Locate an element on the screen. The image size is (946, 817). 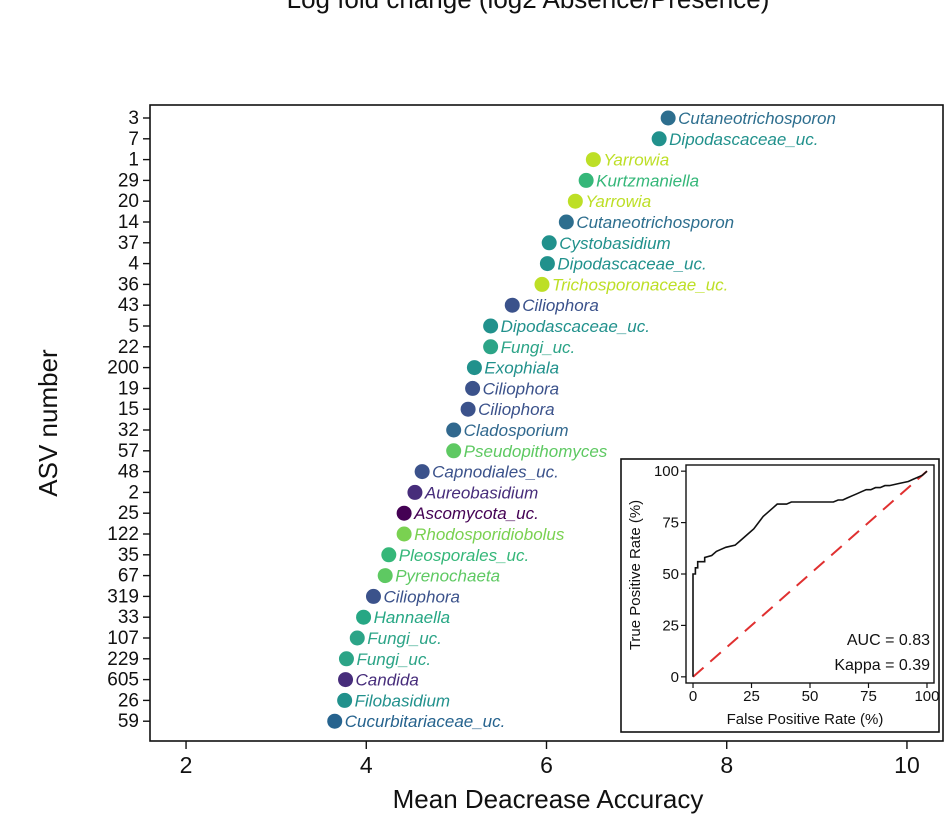
y-tick-label: 1 is located at coordinates (133, 160).